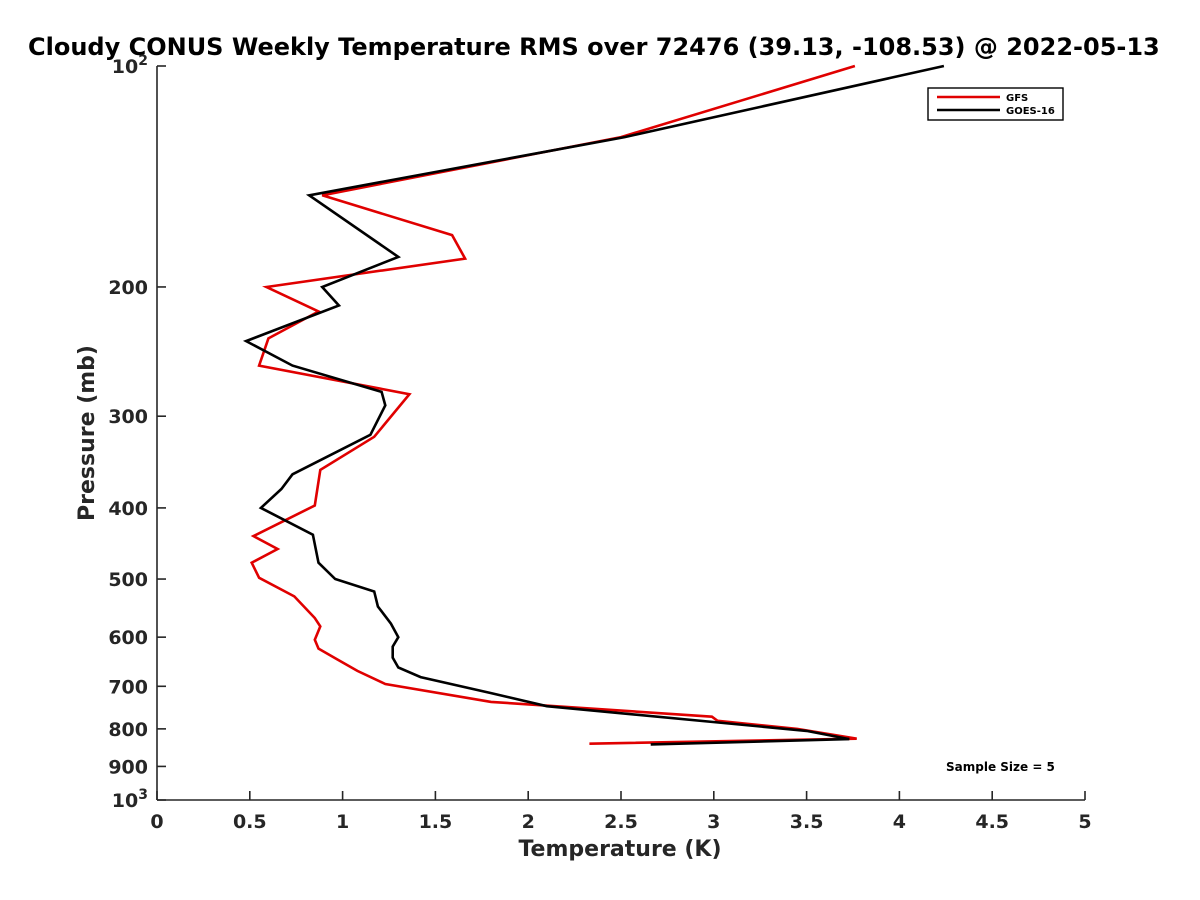 The width and height of the screenshot is (1200, 900). I want to click on x-tick-label: 2, so click(528, 822).